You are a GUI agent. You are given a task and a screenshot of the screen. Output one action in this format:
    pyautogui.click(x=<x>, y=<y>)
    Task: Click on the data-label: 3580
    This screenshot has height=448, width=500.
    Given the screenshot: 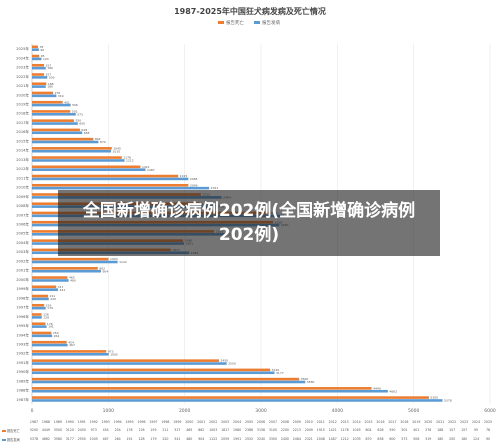 What is the action you would take?
    pyautogui.click(x=311, y=382)
    